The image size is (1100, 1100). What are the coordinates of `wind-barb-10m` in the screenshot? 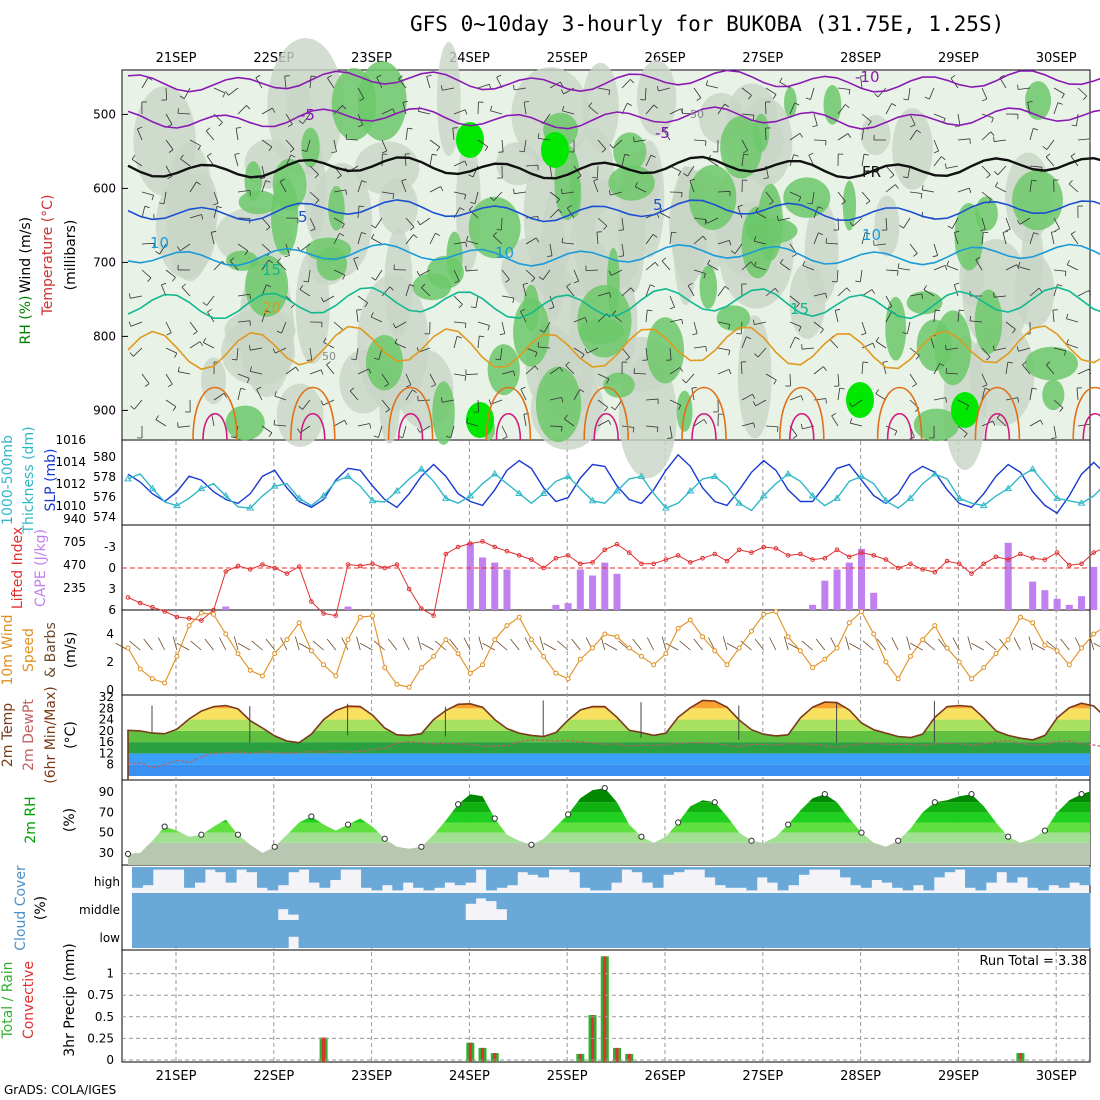 It's located at (148, 644).